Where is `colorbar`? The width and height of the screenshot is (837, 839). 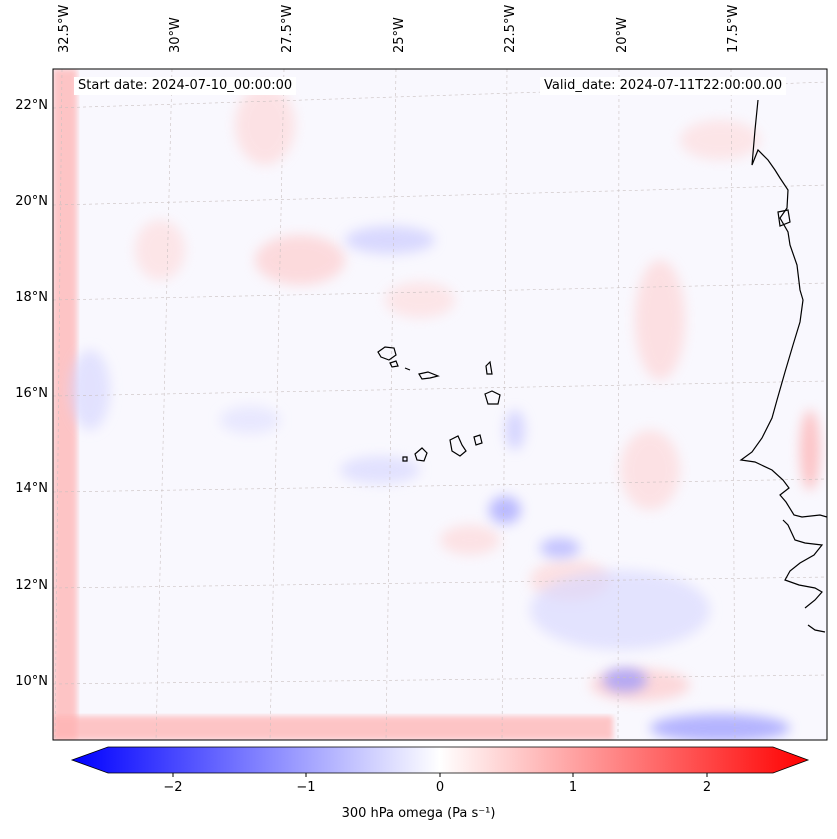
colorbar is located at coordinates (440, 761).